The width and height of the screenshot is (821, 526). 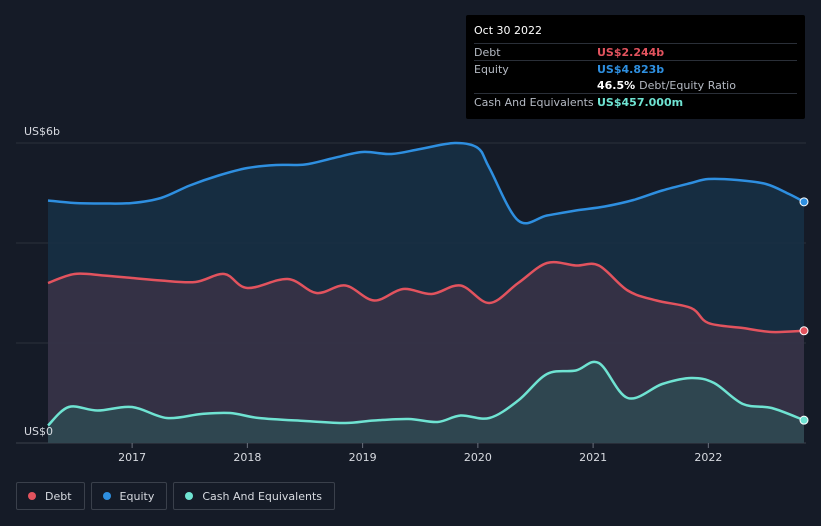 What do you see at coordinates (247, 457) in the screenshot?
I see `x-tick-label: 2018` at bounding box center [247, 457].